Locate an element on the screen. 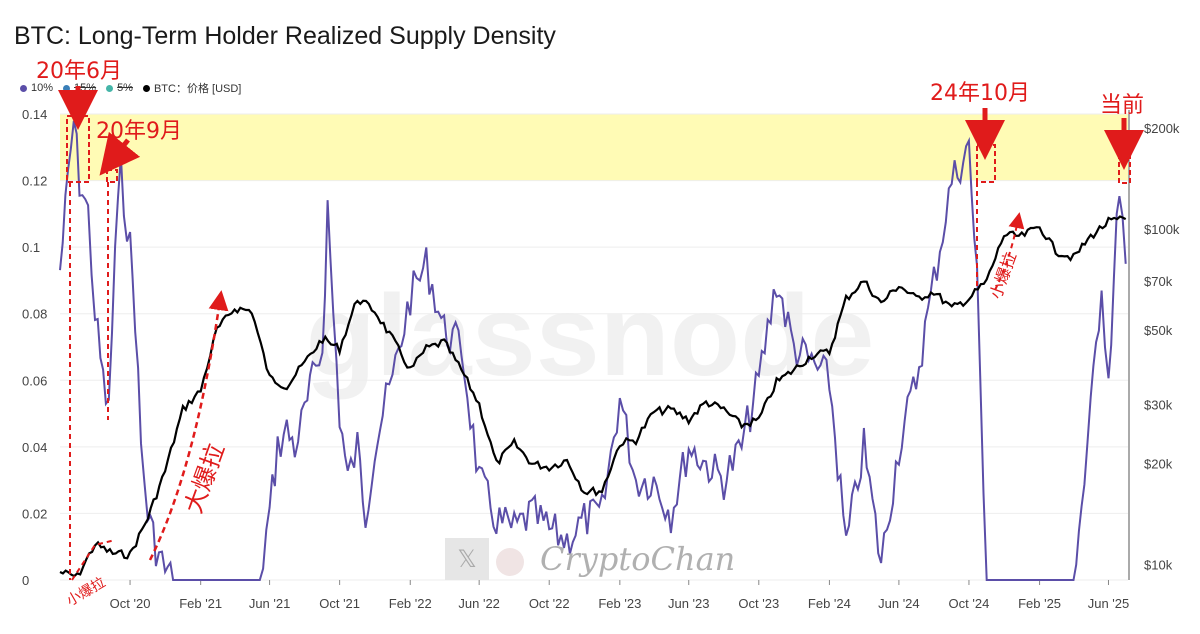  y-left-tick-label: 0.14 is located at coordinates (34, 114).